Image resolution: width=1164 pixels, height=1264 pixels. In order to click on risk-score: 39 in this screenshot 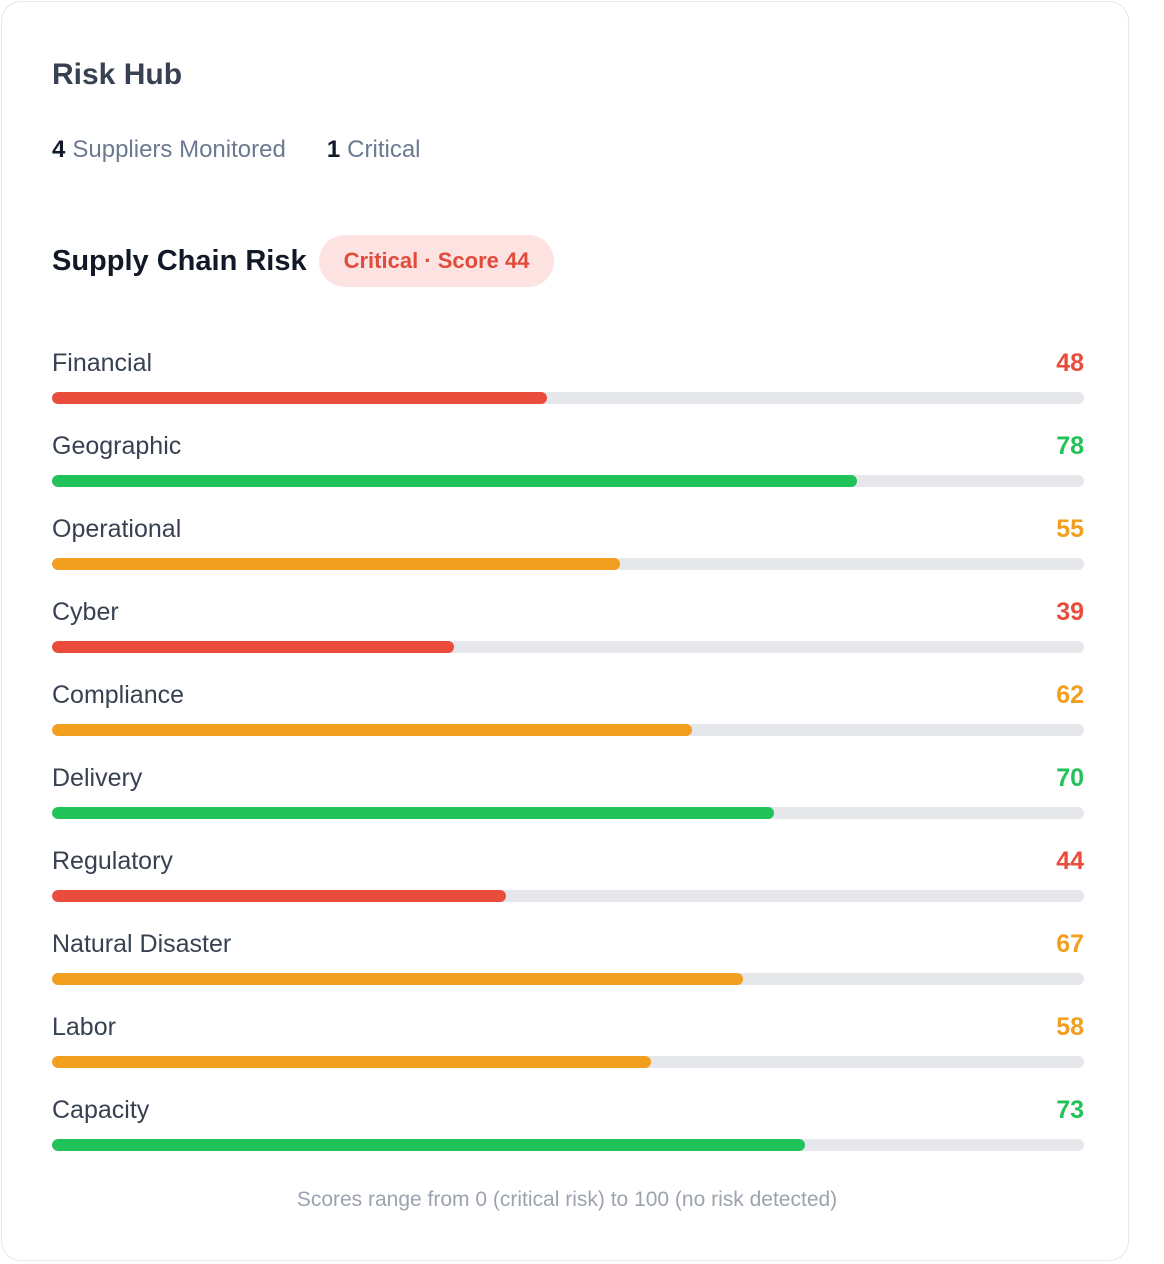, I will do `click(1070, 612)`.